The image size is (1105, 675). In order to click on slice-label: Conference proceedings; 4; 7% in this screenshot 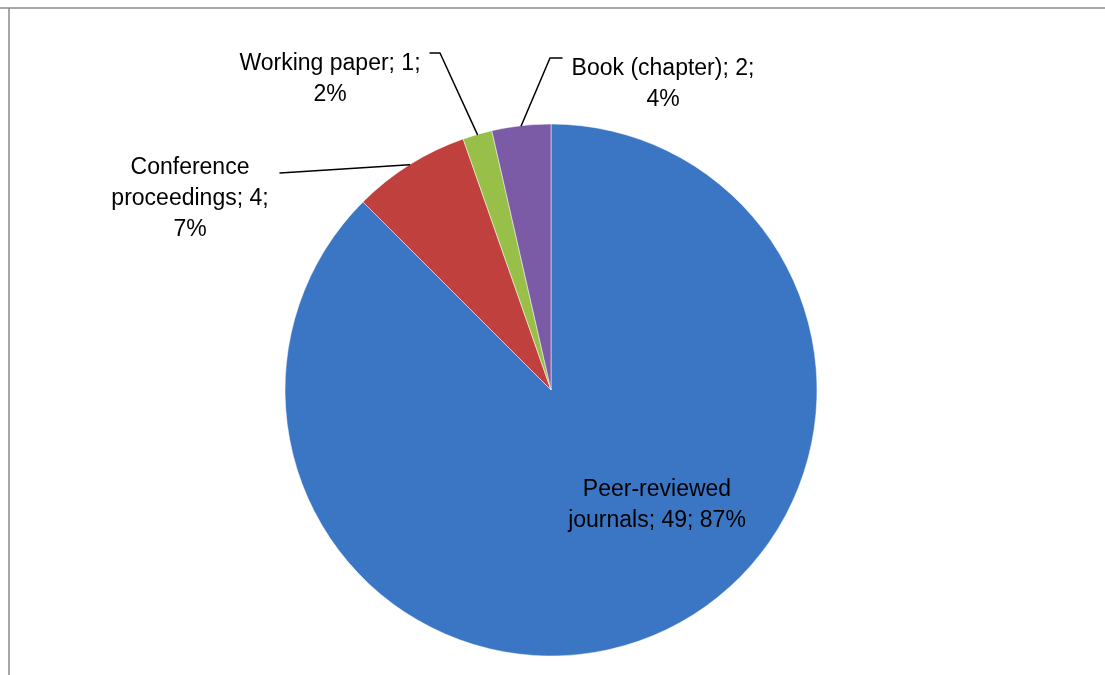, I will do `click(190, 197)`.